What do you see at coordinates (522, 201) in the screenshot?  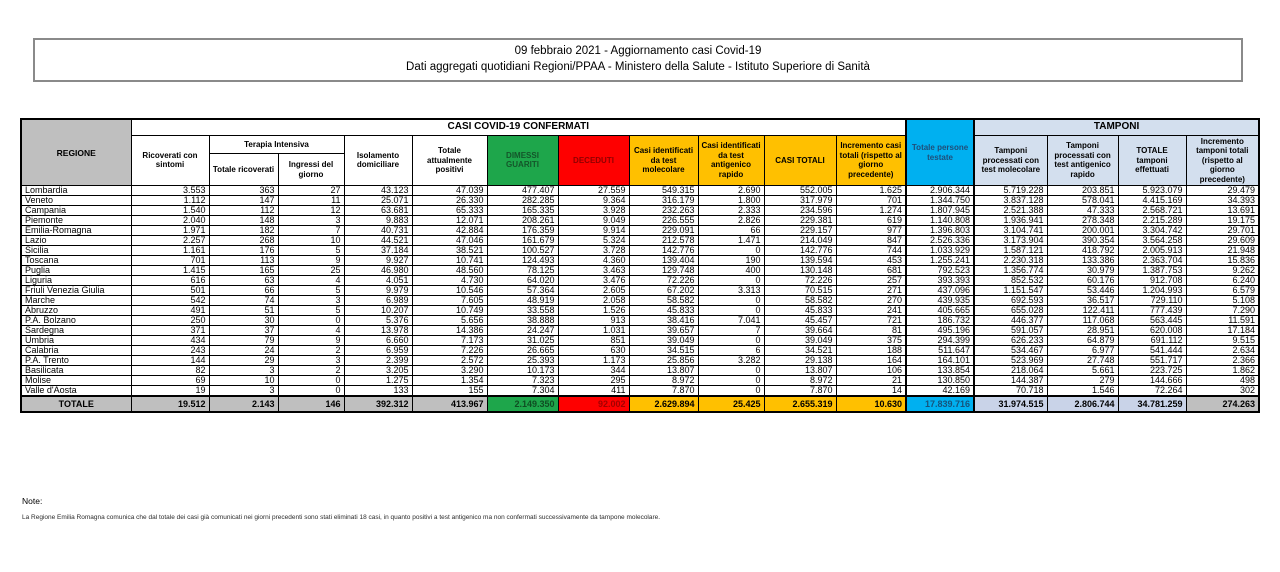 I see `value-cell: 282.285` at bounding box center [522, 201].